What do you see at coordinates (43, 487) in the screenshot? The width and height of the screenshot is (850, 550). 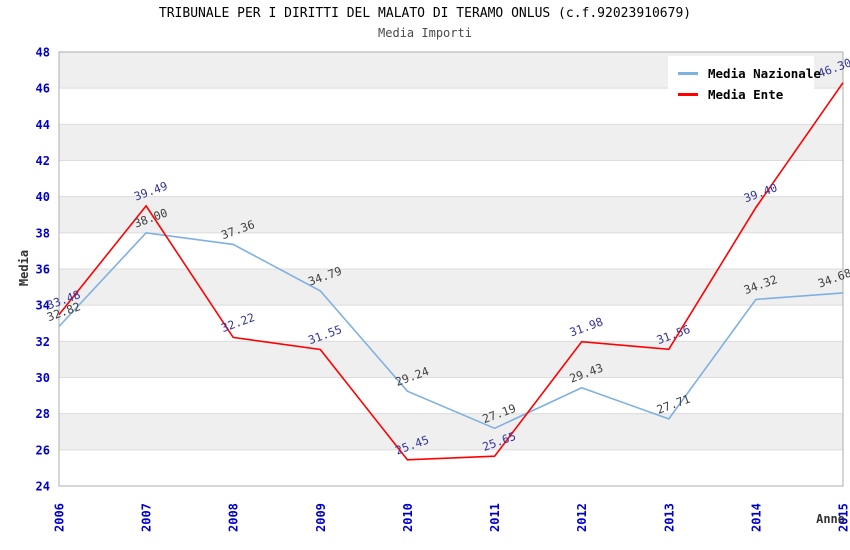 I see `svg-text: 24` at bounding box center [43, 487].